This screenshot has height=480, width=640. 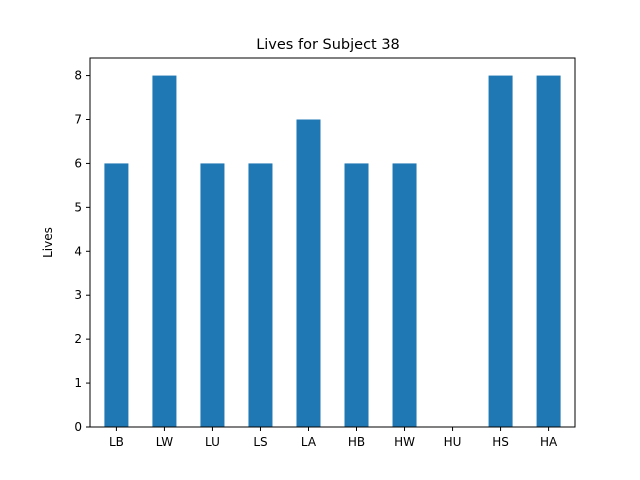 I want to click on y-tick-label: 6, so click(x=78, y=163).